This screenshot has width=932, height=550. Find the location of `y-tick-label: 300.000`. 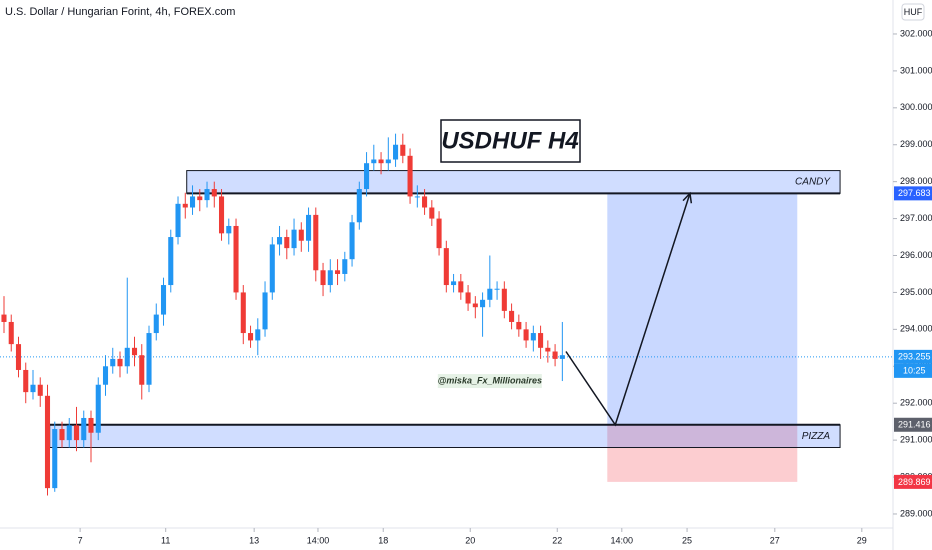

y-tick-label: 300.000 is located at coordinates (916, 107).